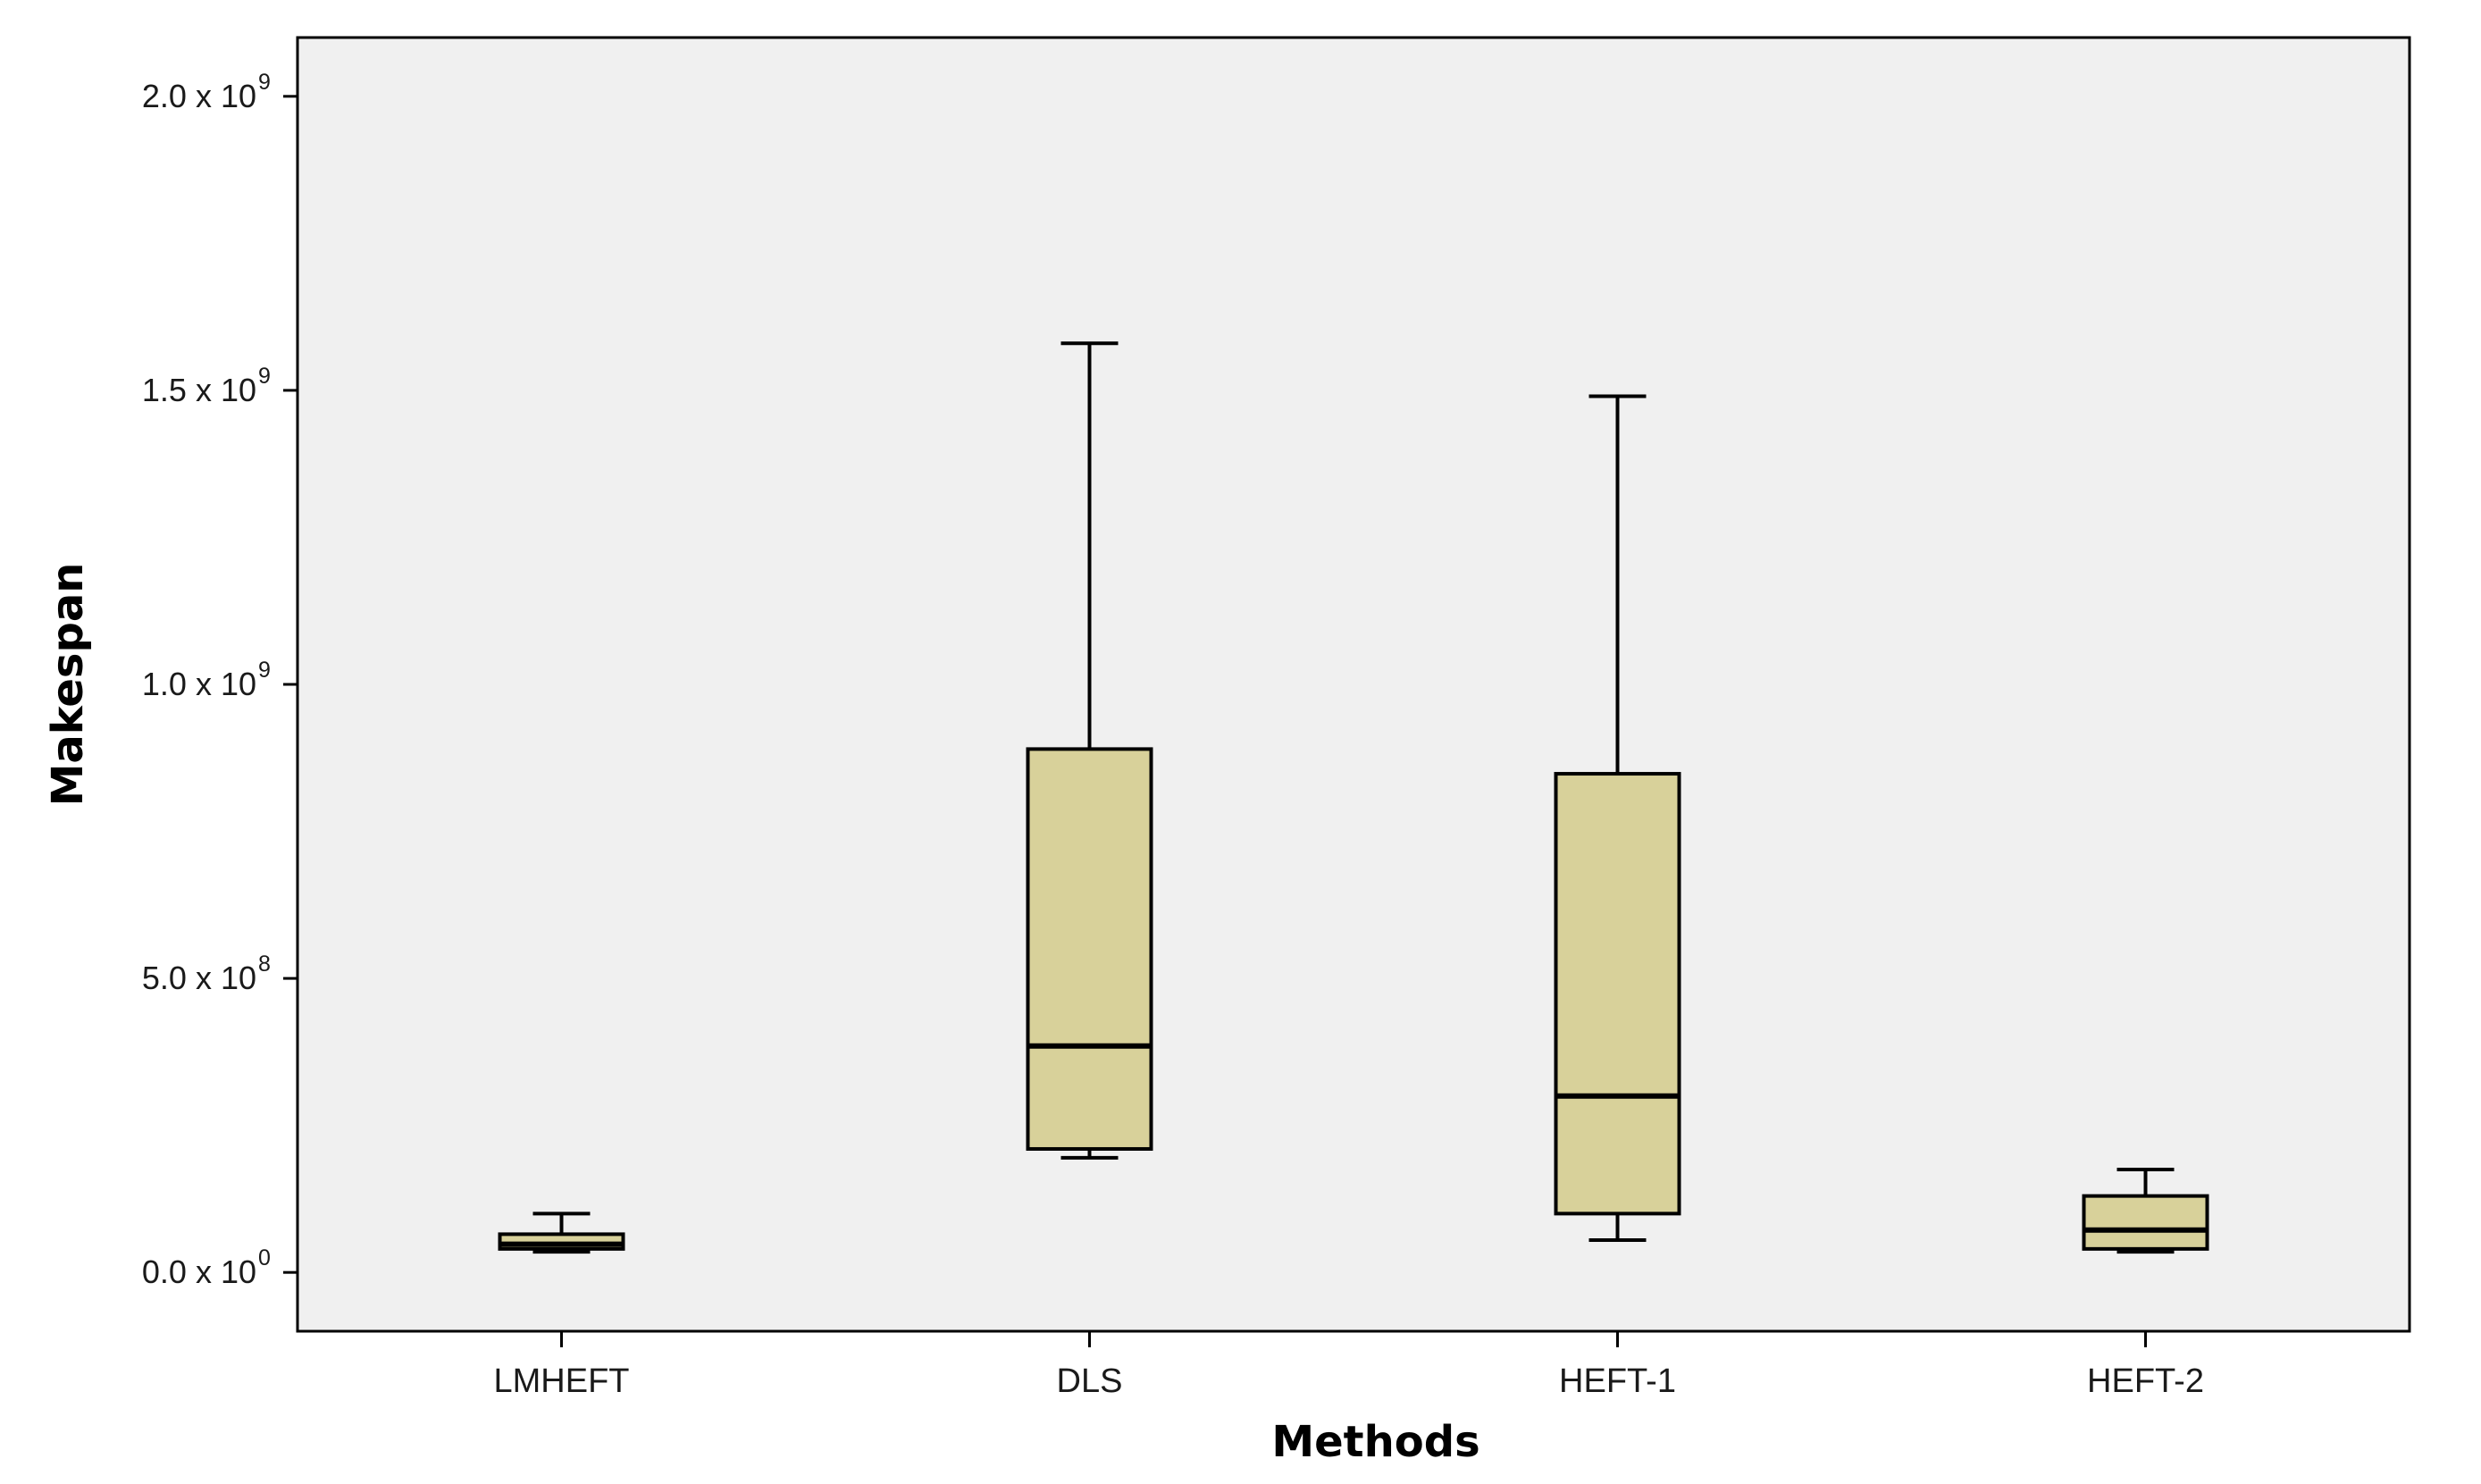 This screenshot has width=2481, height=1484. I want to click on y-tick-exponent: 0, so click(265, 1258).